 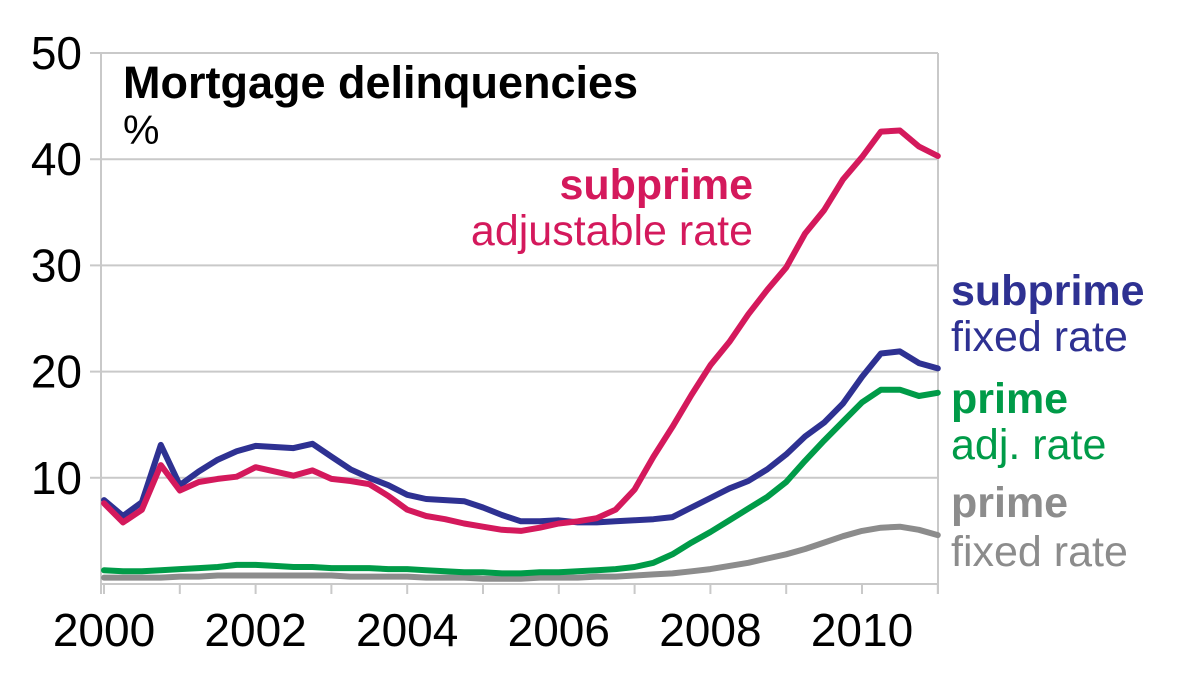 I want to click on x-axis-label-2010: 2010, so click(x=862, y=630).